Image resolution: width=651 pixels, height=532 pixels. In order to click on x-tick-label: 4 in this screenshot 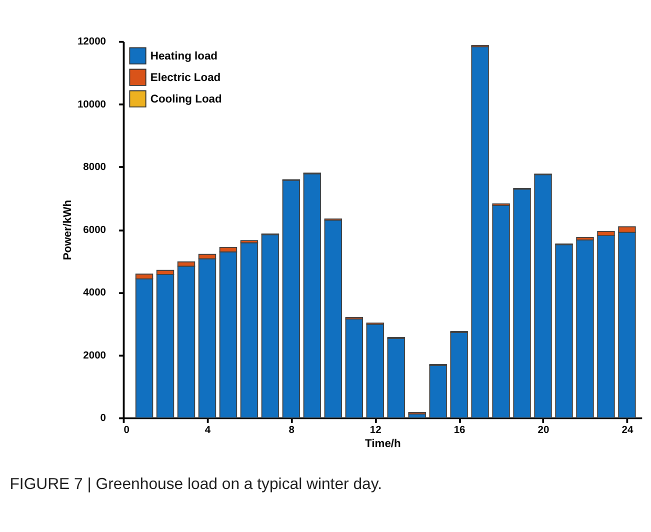, I will do `click(207, 430)`.